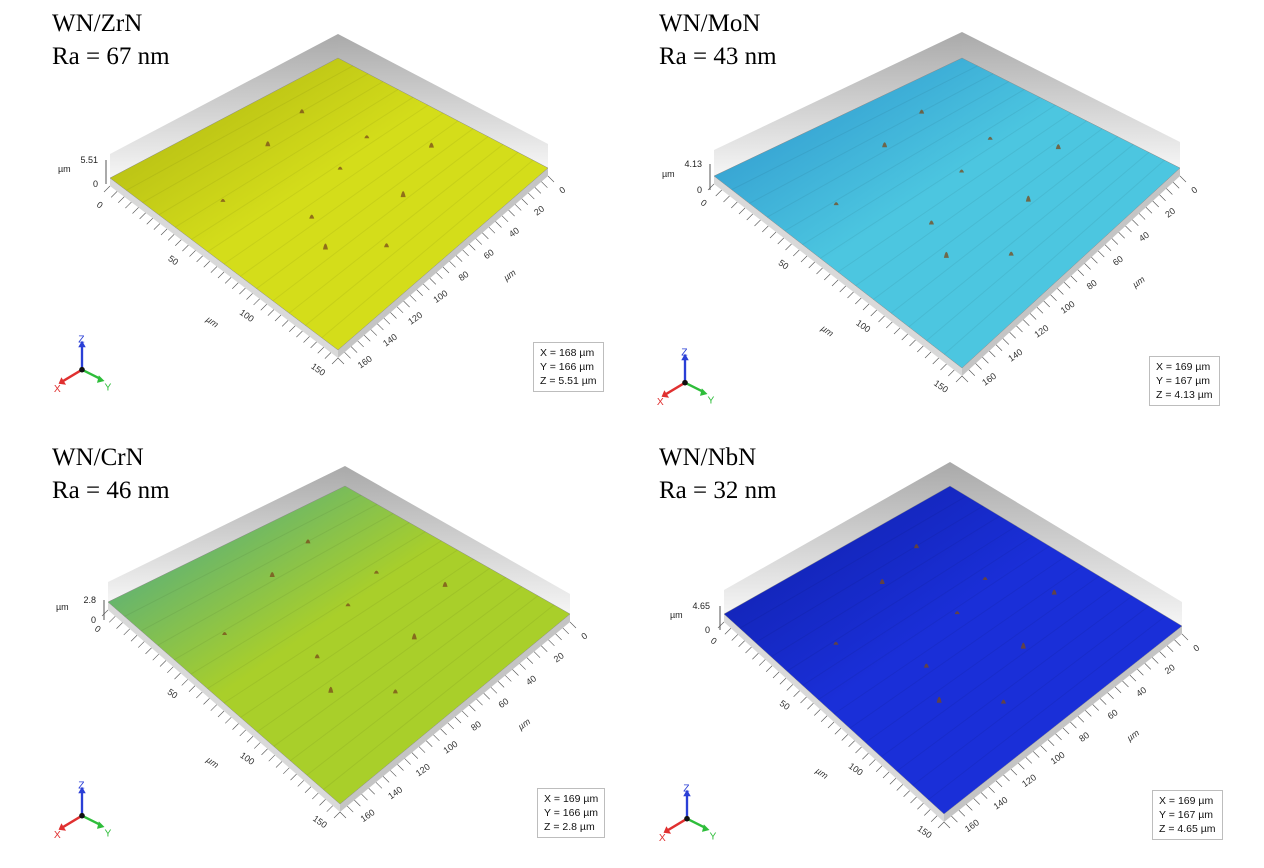  Describe the element at coordinates (1029, 780) in the screenshot. I see `y-tick-label: 120` at that location.